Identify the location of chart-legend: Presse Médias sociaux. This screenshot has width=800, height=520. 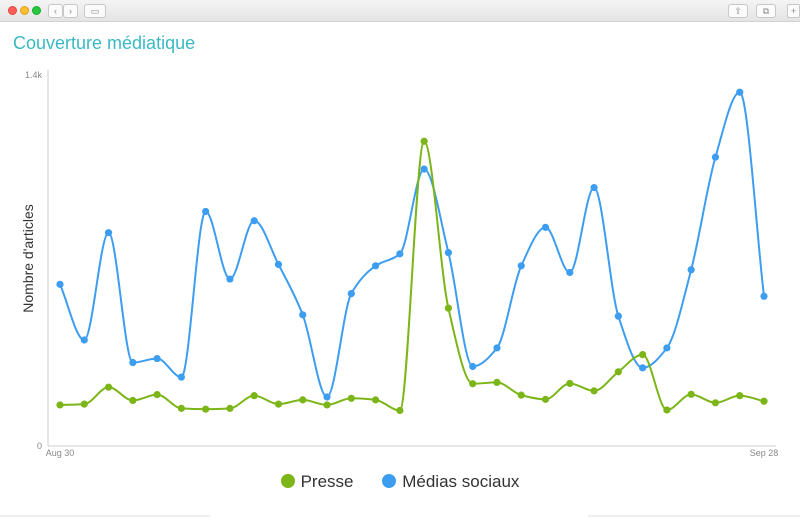
(400, 484).